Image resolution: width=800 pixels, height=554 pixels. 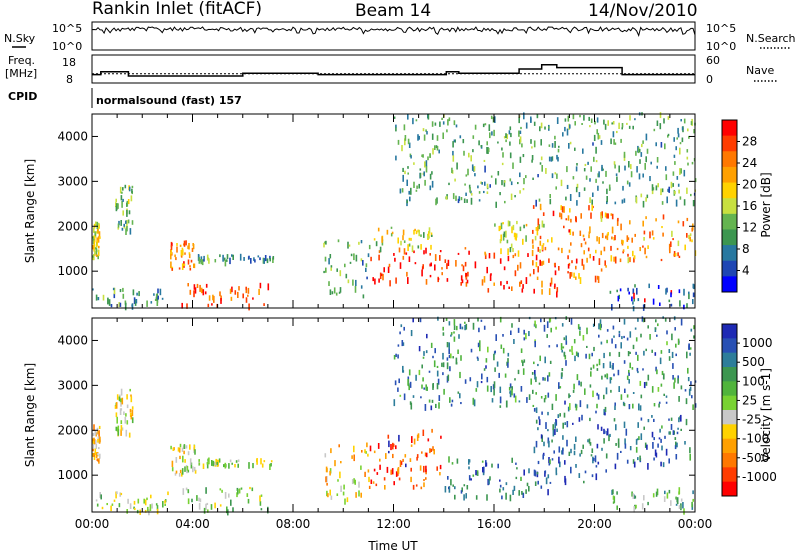 I want to click on nave-tick-bottom: 0, so click(x=709, y=79).